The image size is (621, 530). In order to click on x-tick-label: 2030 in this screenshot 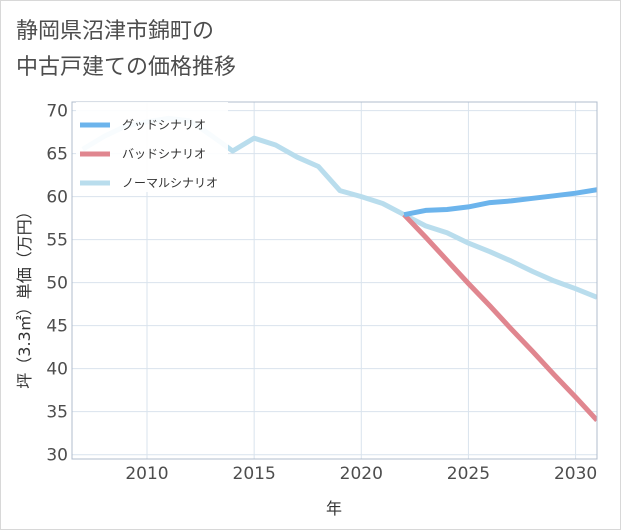, I will do `click(575, 474)`.